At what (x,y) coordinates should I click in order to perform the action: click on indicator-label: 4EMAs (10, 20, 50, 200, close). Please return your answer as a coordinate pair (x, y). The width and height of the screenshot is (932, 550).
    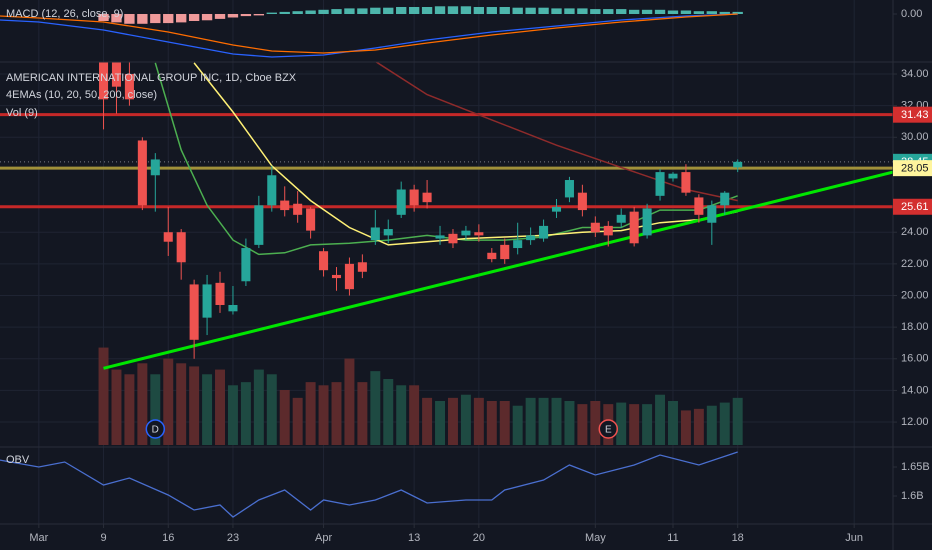
    Looking at the image, I should click on (81, 95).